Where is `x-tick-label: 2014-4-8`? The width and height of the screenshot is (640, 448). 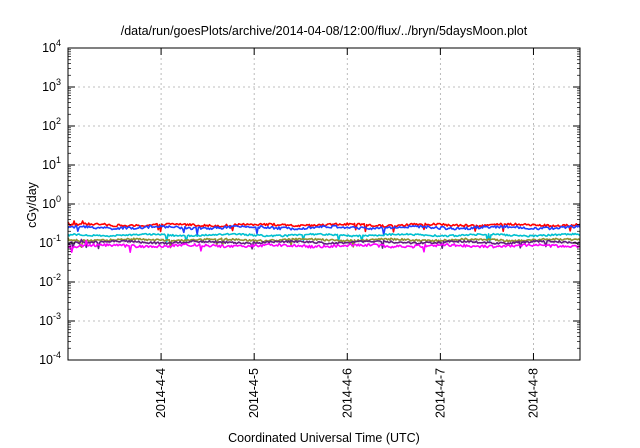
x-tick-label: 2014-4-8 is located at coordinates (533, 393).